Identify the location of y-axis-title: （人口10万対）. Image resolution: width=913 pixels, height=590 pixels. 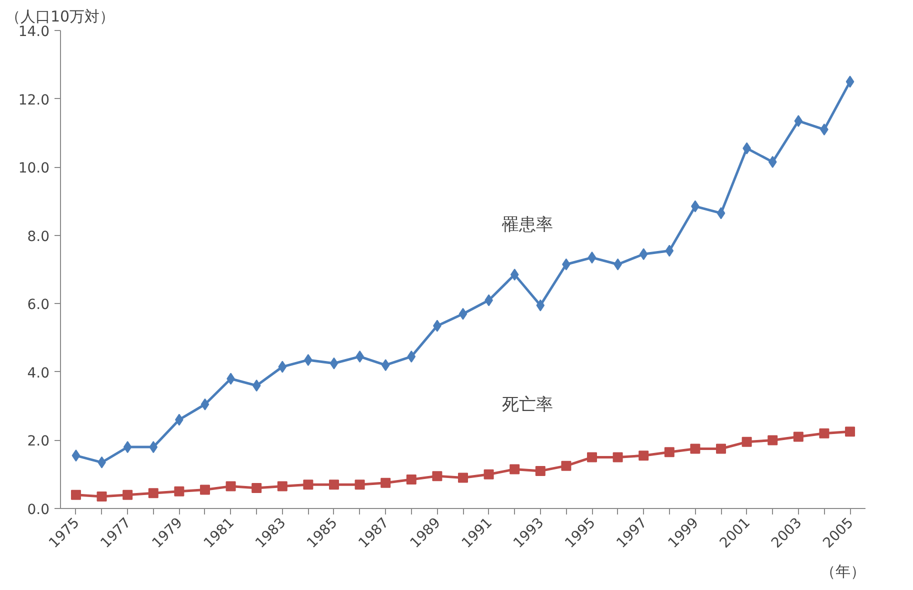
(60, 17).